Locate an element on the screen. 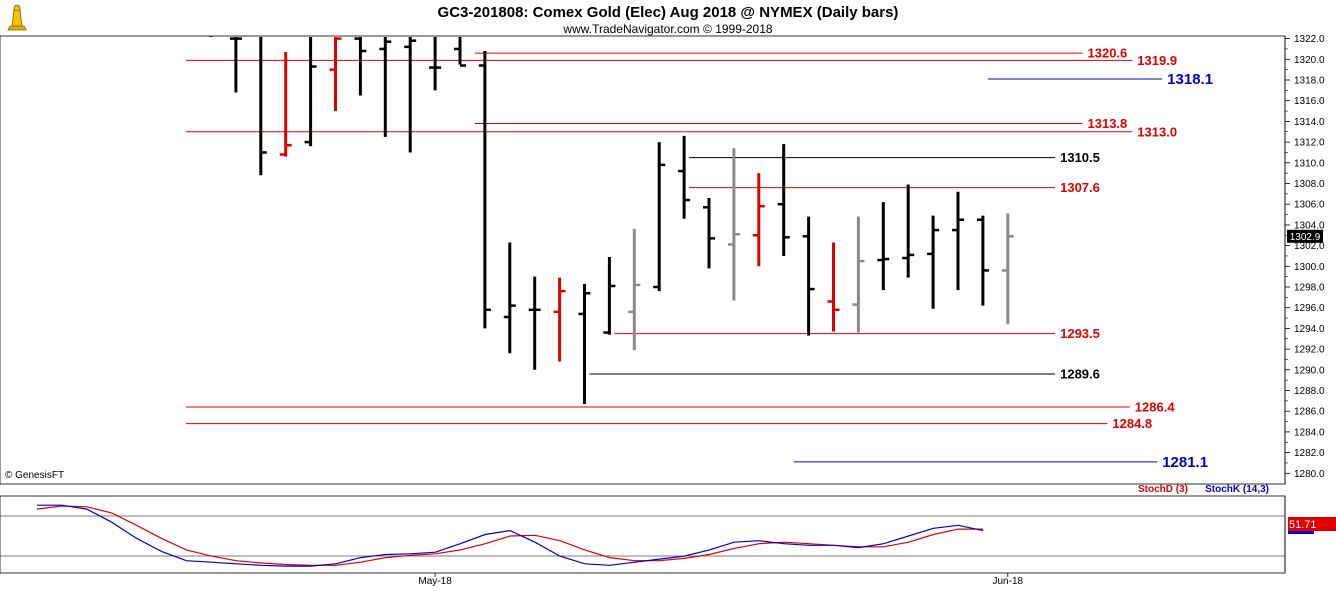 The width and height of the screenshot is (1336, 591). y-tick-label: 1302.0 is located at coordinates (1309, 246).